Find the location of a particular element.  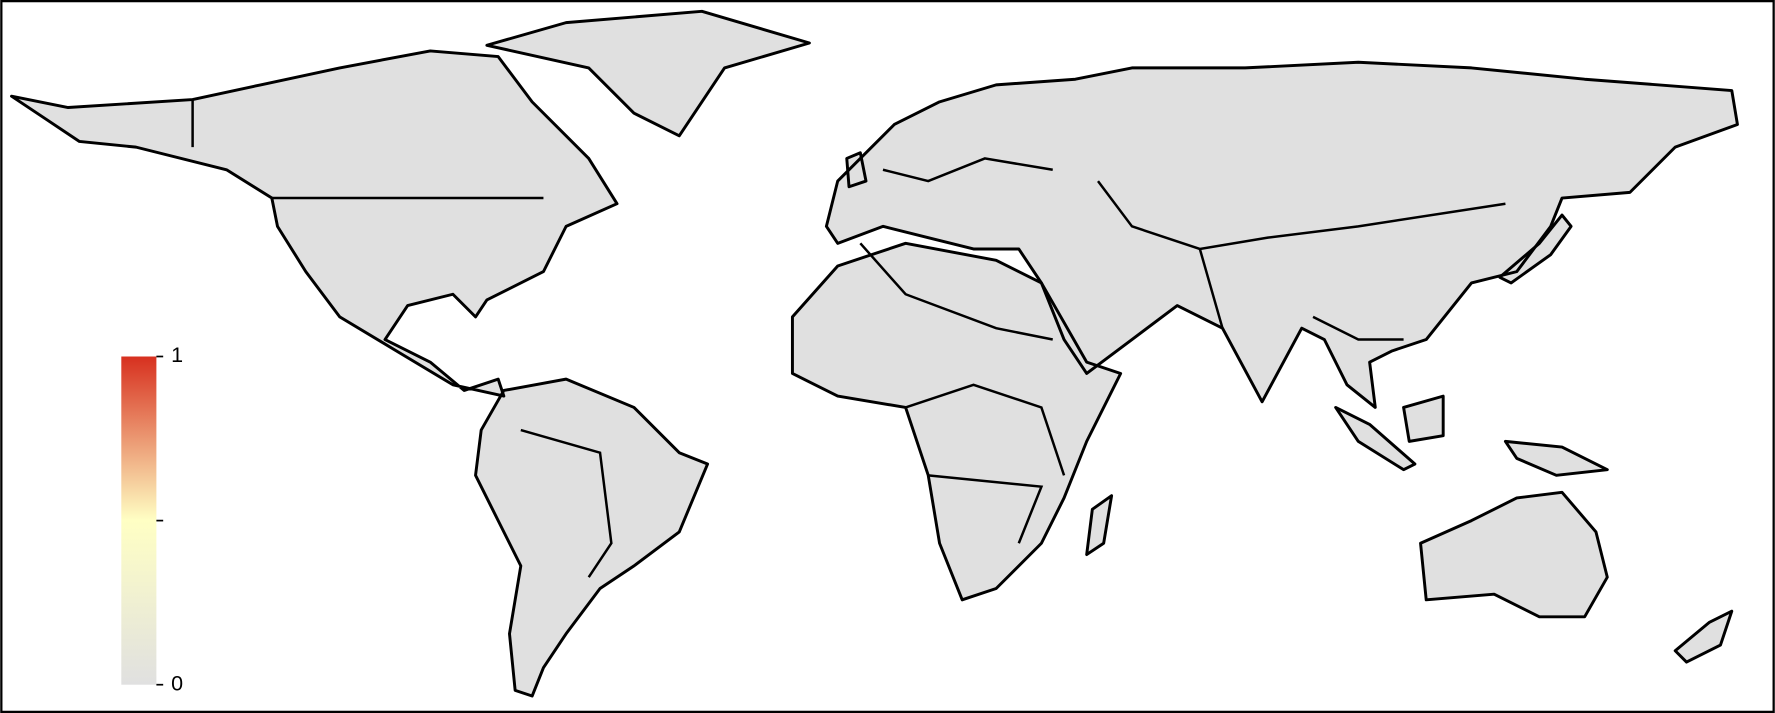

colorbar: 01 is located at coordinates (152, 519).